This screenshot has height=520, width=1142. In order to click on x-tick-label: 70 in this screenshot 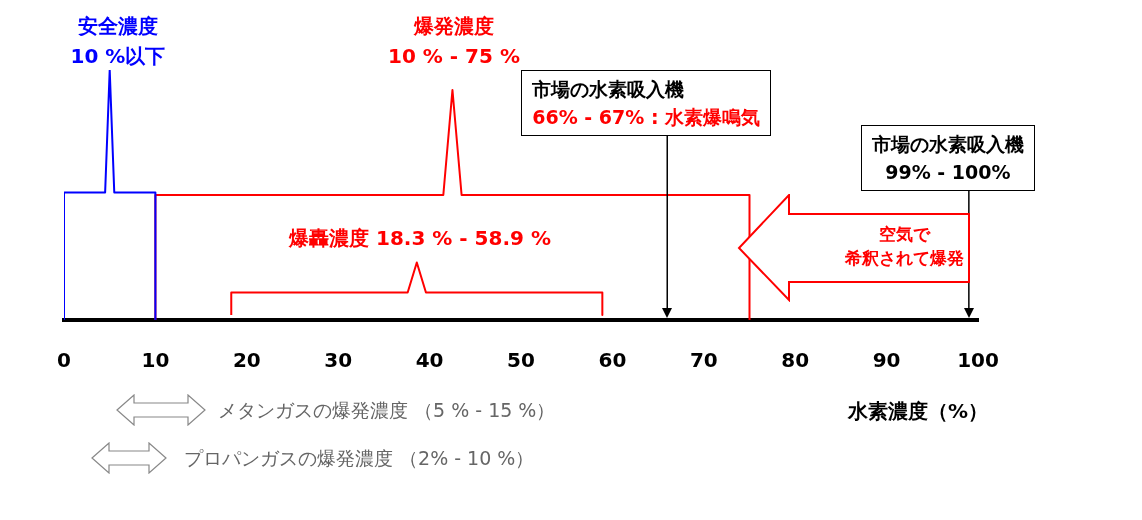, I will do `click(703, 360)`.